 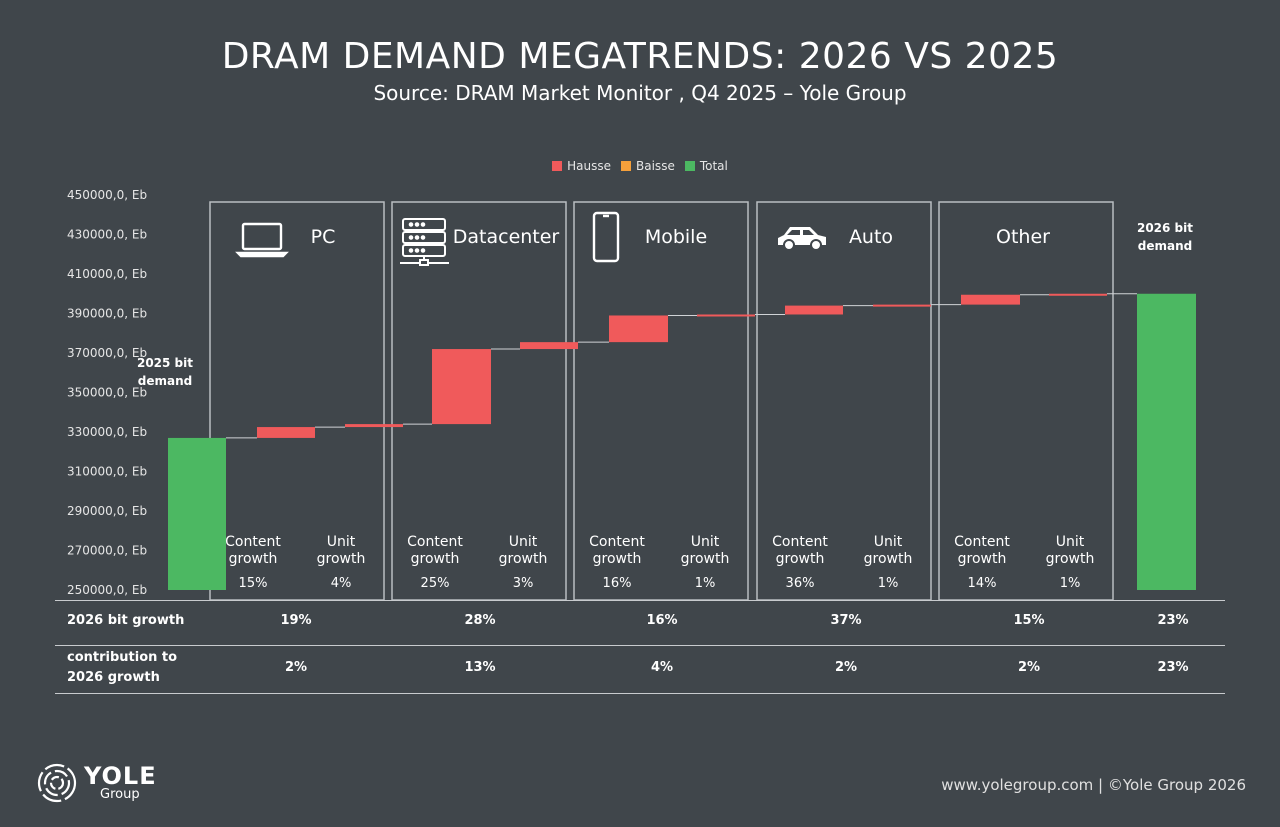 What do you see at coordinates (113, 677) in the screenshot?
I see `contribution-label-line2: 2026 growth` at bounding box center [113, 677].